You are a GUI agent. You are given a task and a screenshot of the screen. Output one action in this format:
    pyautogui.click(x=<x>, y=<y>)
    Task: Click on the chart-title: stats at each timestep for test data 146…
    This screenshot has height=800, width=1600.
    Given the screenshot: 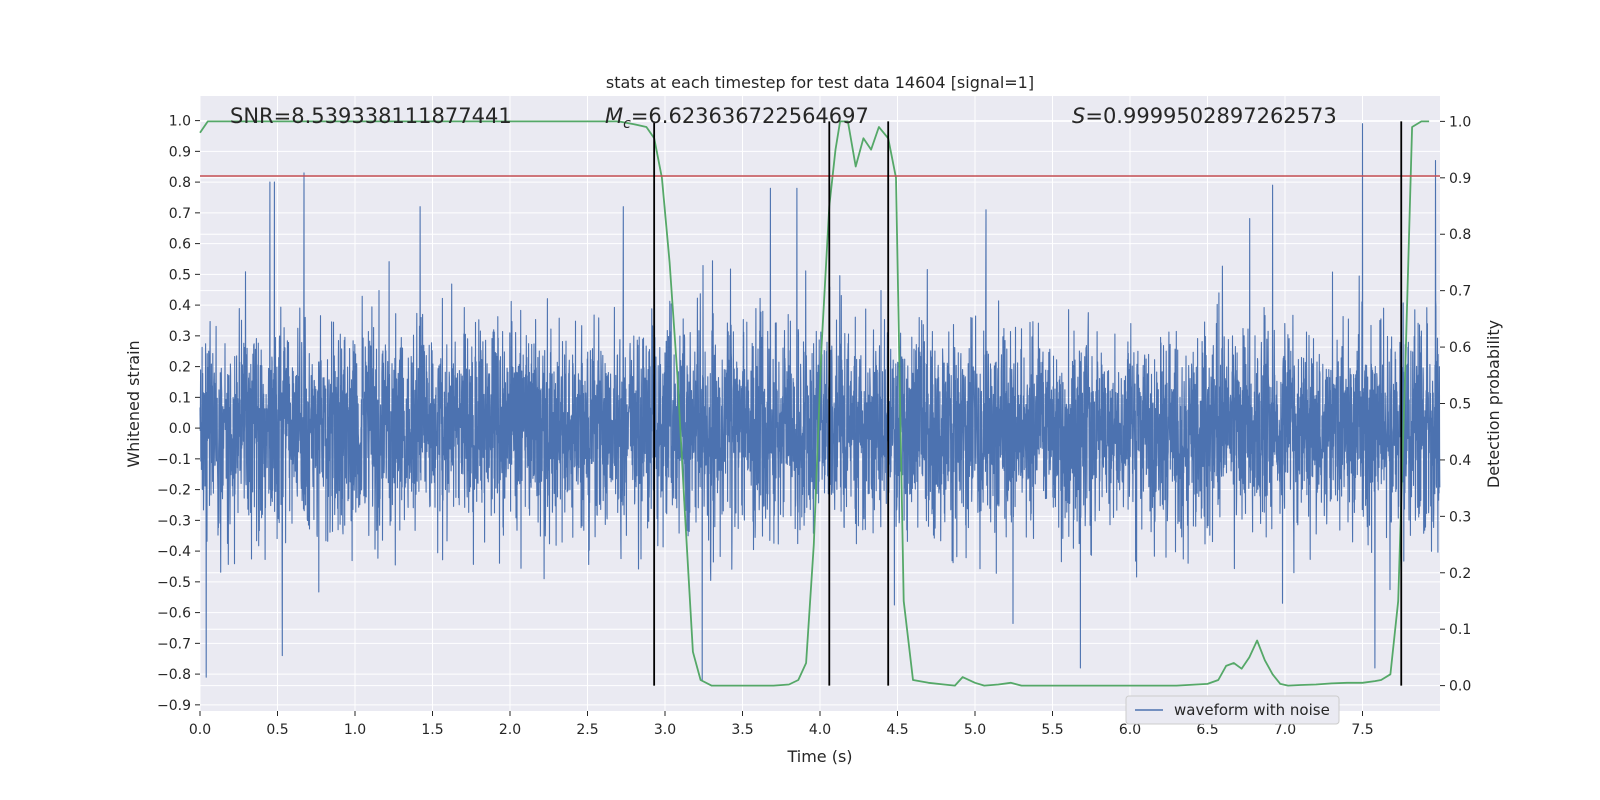 What is the action you would take?
    pyautogui.click(x=820, y=82)
    